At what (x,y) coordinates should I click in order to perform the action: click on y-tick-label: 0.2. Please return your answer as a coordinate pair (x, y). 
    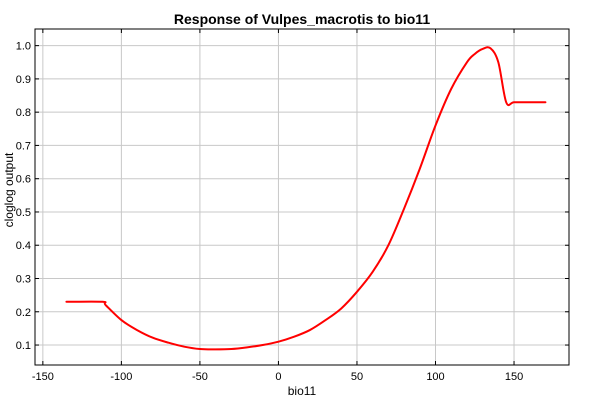
    Looking at the image, I should click on (23, 313).